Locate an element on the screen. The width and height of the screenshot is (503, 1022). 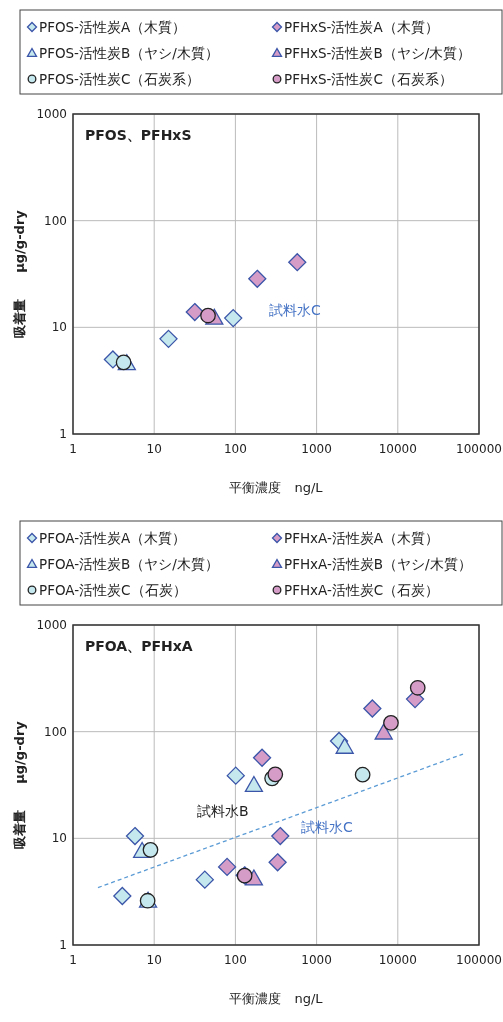
text: PFOS、PFHxS is located at coordinates (138, 135).